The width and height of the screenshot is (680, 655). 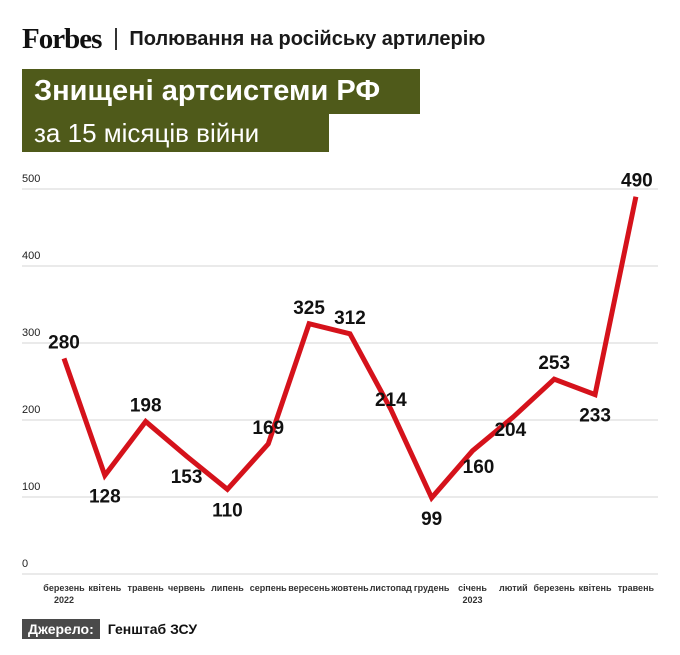 What do you see at coordinates (62, 38) in the screenshot?
I see `forbes-logo: Forbes` at bounding box center [62, 38].